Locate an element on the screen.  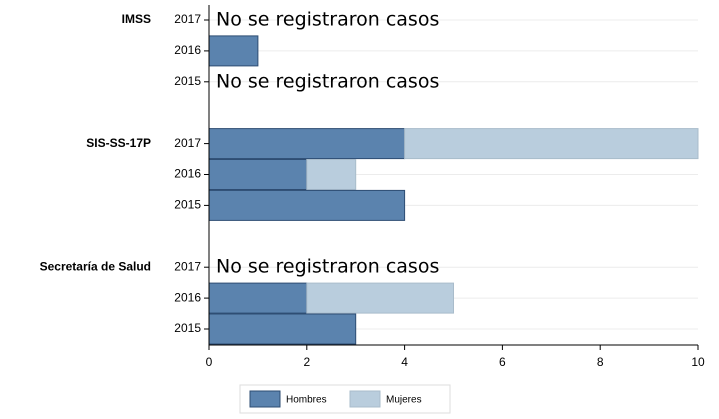
x-tick-label: 8 is located at coordinates (600, 362).